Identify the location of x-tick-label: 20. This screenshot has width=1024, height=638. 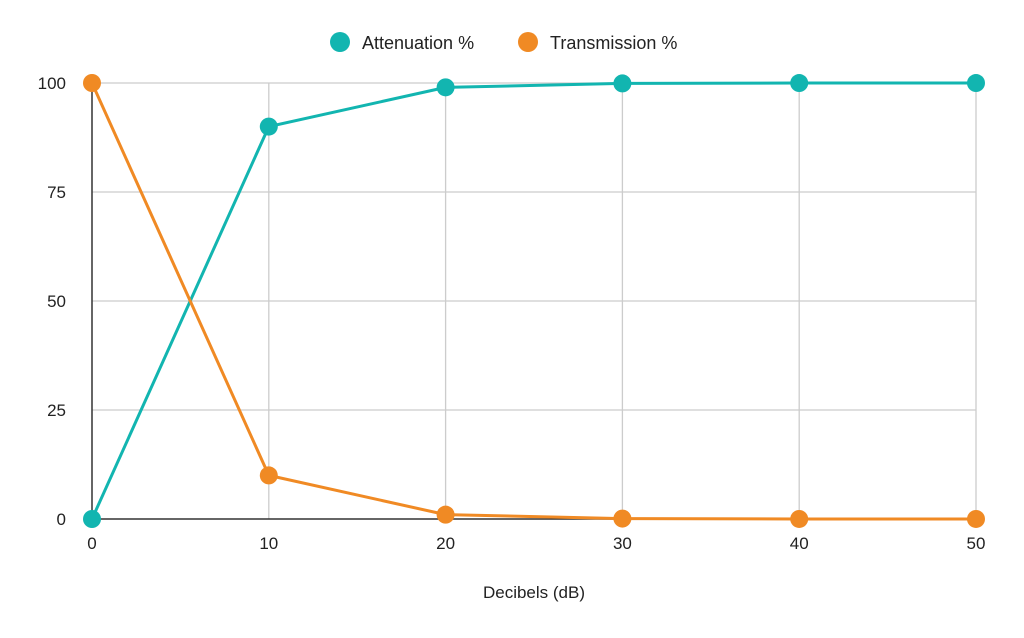
(445, 543).